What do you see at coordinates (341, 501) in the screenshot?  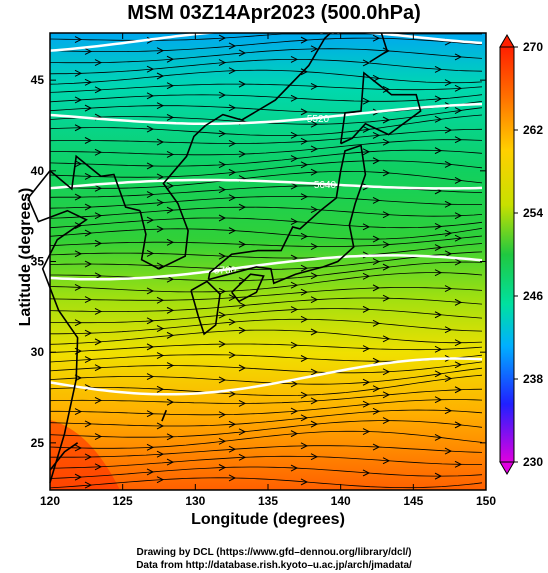 I see `lon-tick-label: 140` at bounding box center [341, 501].